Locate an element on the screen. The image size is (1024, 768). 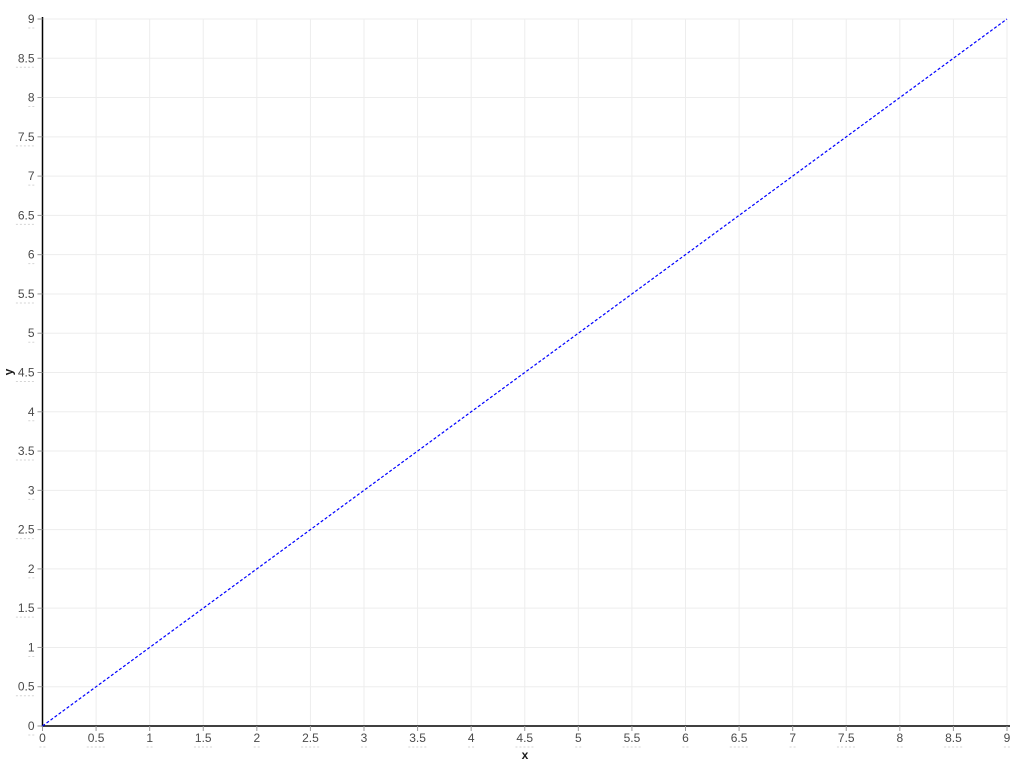
x-tick-label: 2.5 is located at coordinates (310, 738).